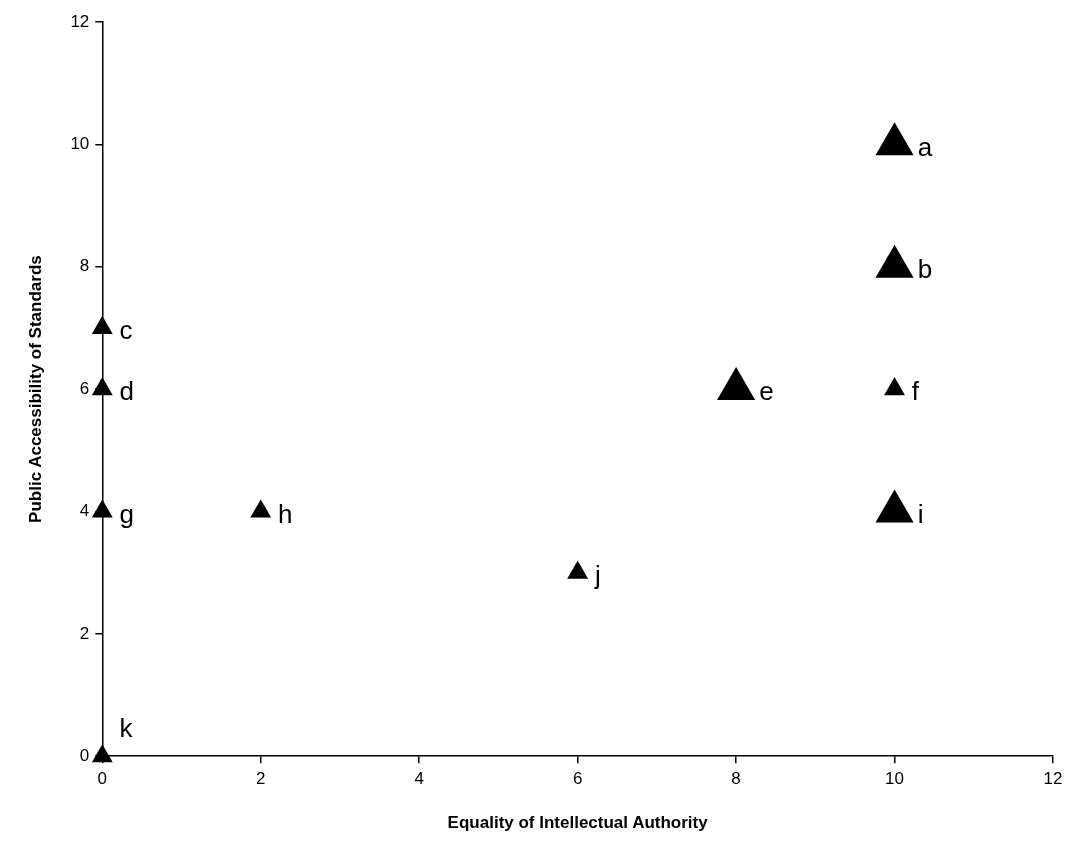 The height and width of the screenshot is (858, 1075). I want to click on annotation: e, so click(766, 391).